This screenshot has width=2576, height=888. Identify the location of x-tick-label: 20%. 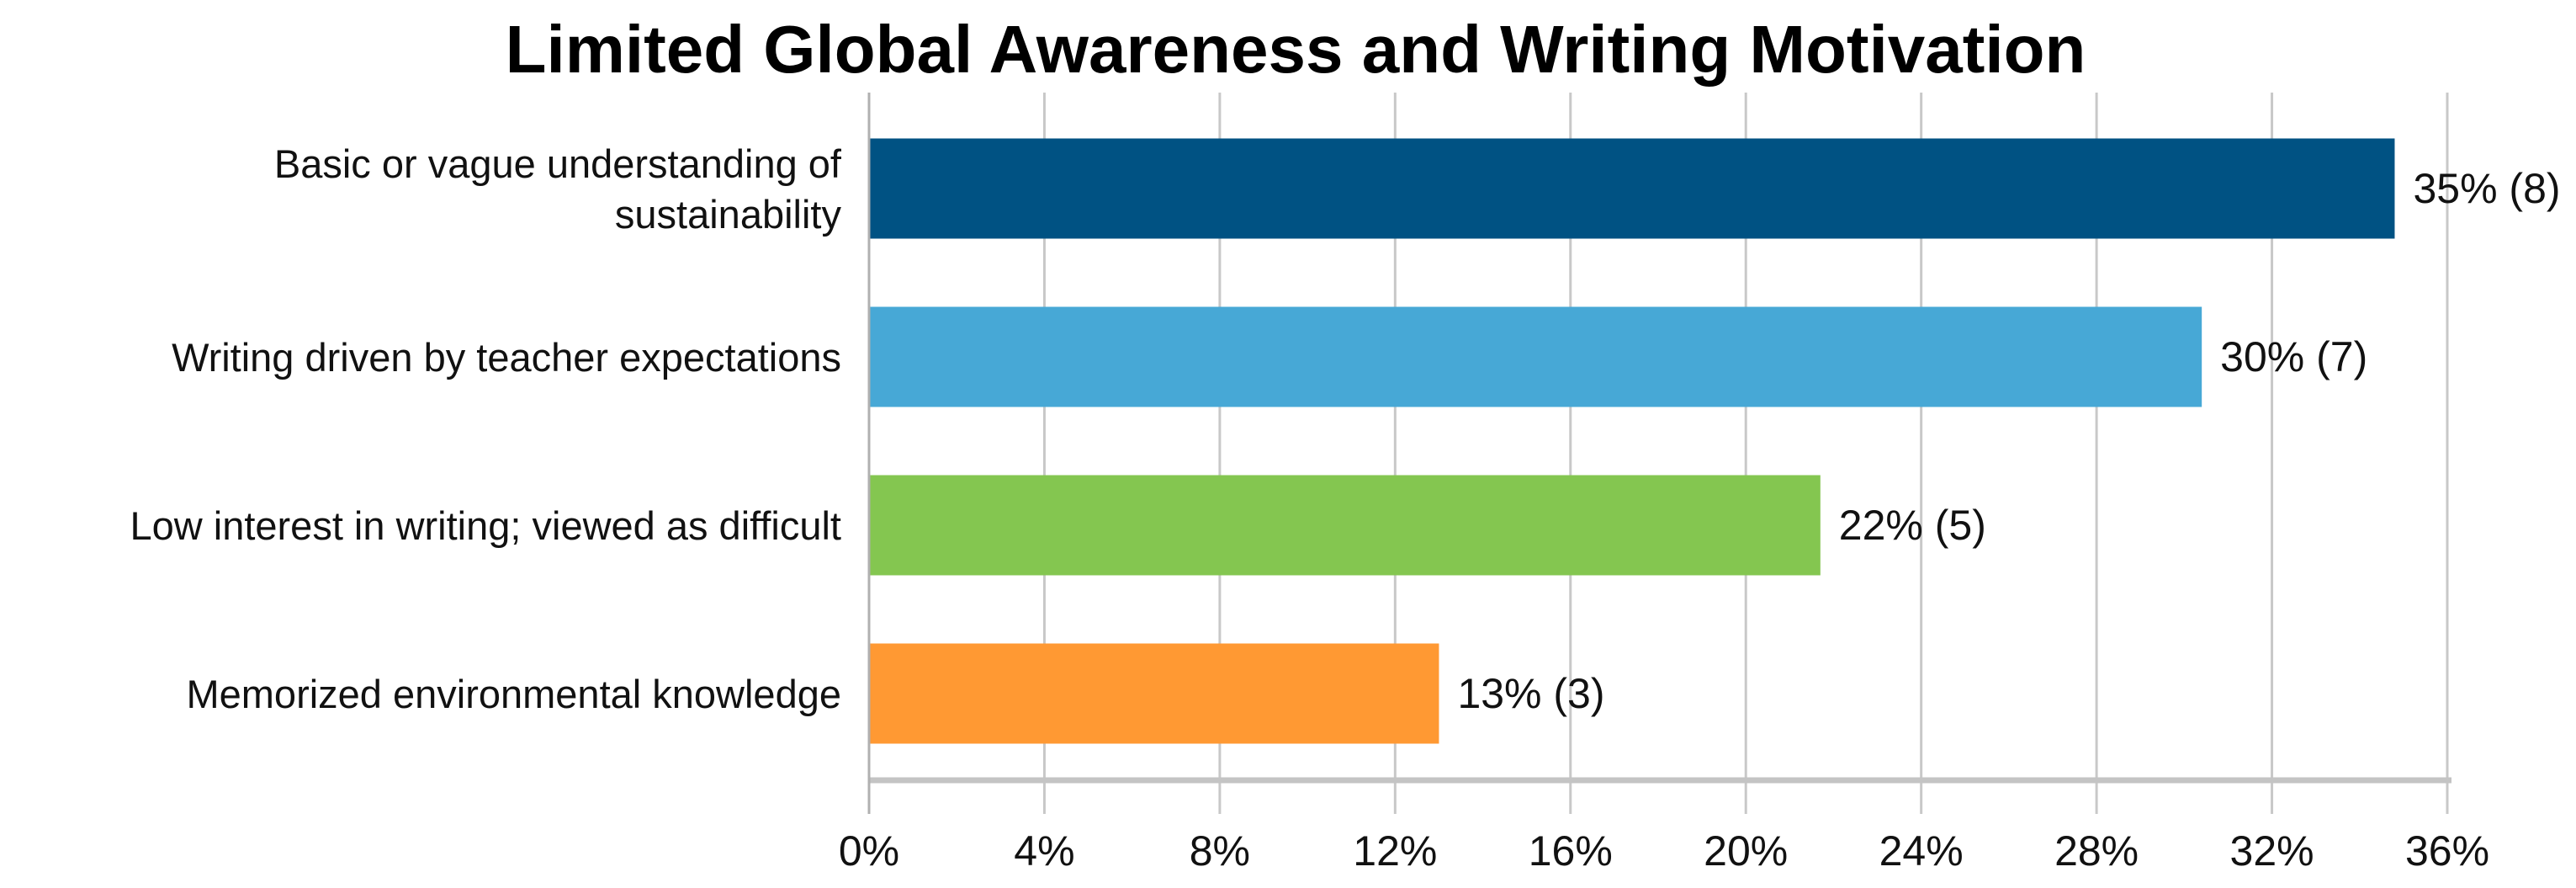
(1746, 851).